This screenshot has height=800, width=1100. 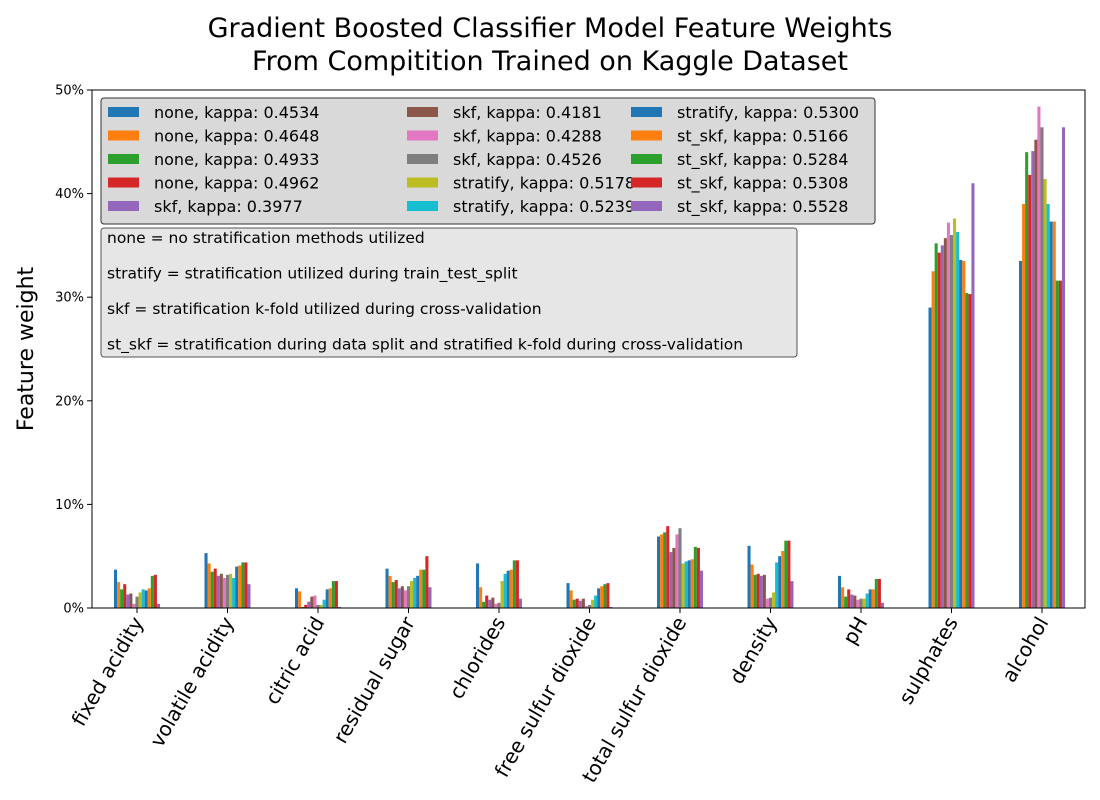 What do you see at coordinates (26, 348) in the screenshot?
I see `y-axis-label: Feature weight` at bounding box center [26, 348].